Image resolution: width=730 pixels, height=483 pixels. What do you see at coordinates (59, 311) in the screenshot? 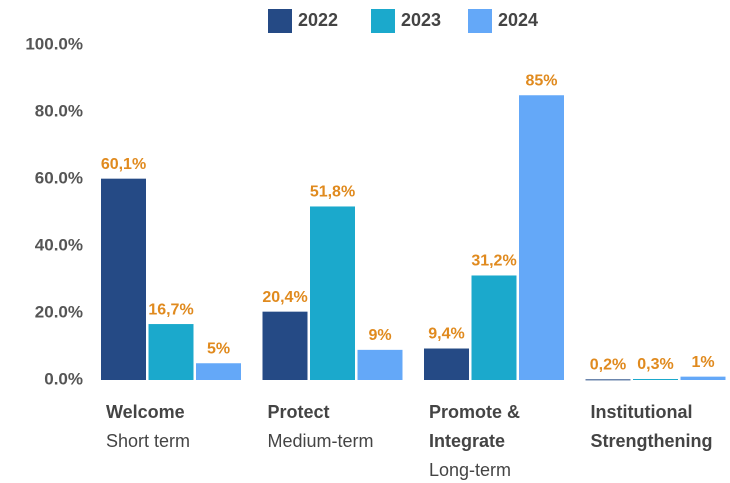
I see `y-tick-label: 20.0%` at bounding box center [59, 311].